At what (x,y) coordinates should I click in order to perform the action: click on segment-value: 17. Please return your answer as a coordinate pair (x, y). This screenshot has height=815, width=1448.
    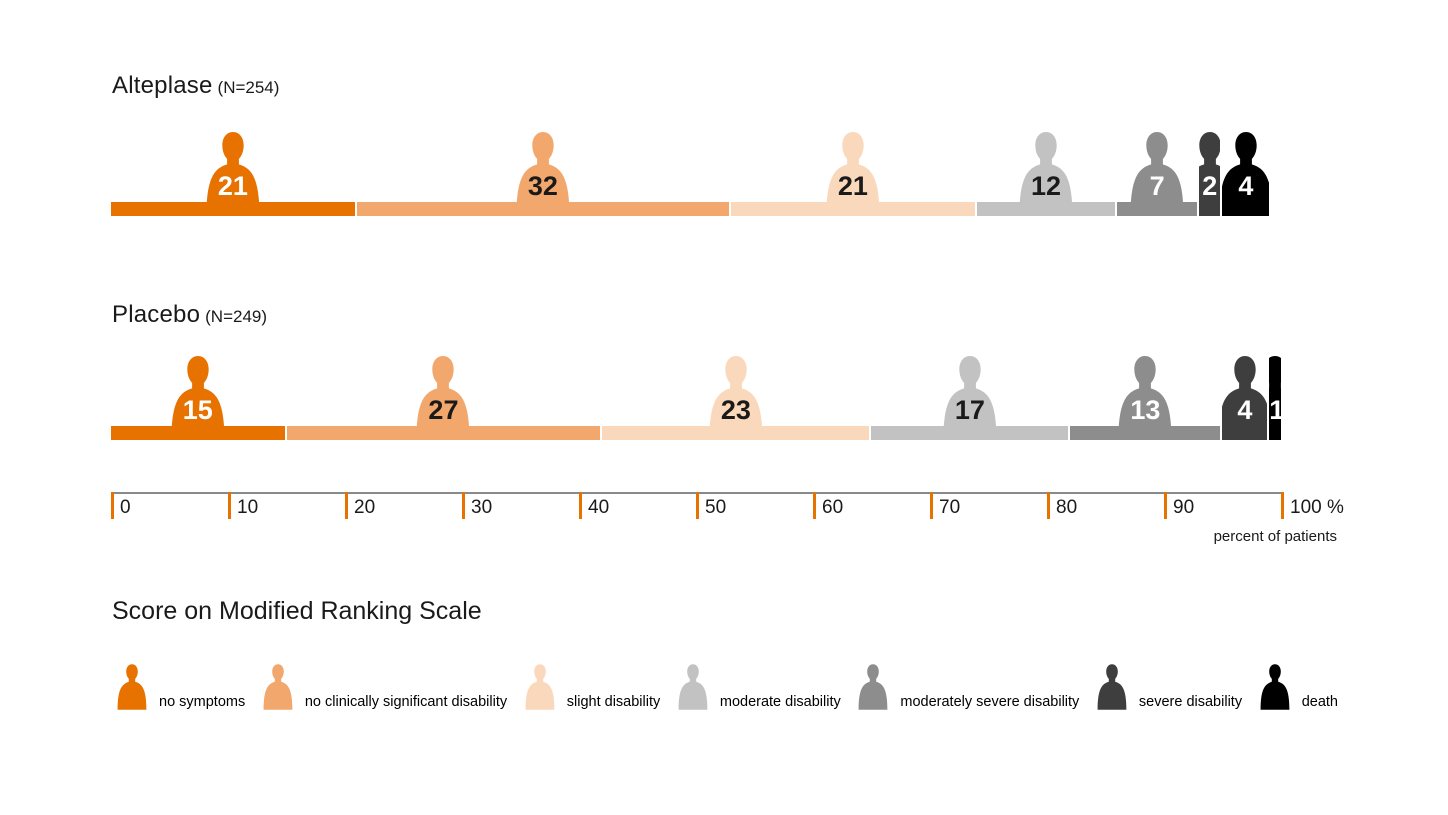
    Looking at the image, I should click on (969, 410).